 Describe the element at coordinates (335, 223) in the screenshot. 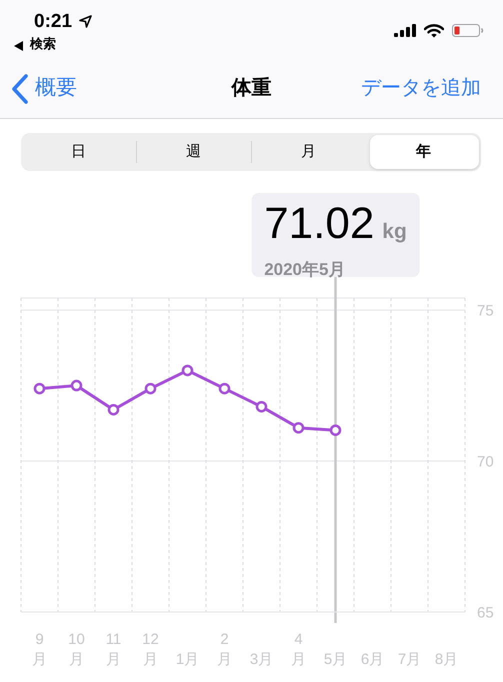

I see `text: 71.02 kg` at that location.